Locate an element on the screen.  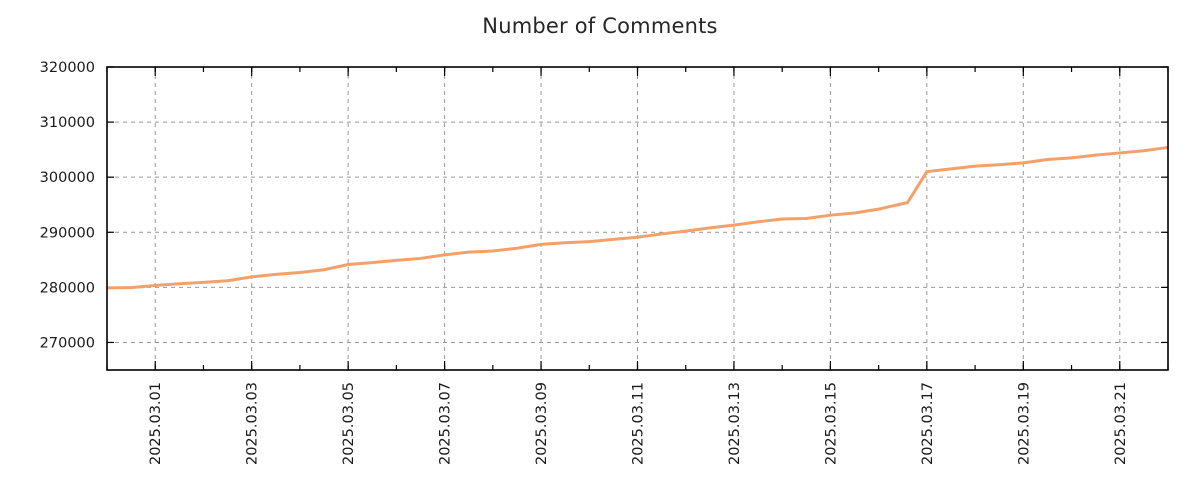
y-axis-tick-labels: 270000 280000 290000 300000 310000 320000 is located at coordinates (67, 205).